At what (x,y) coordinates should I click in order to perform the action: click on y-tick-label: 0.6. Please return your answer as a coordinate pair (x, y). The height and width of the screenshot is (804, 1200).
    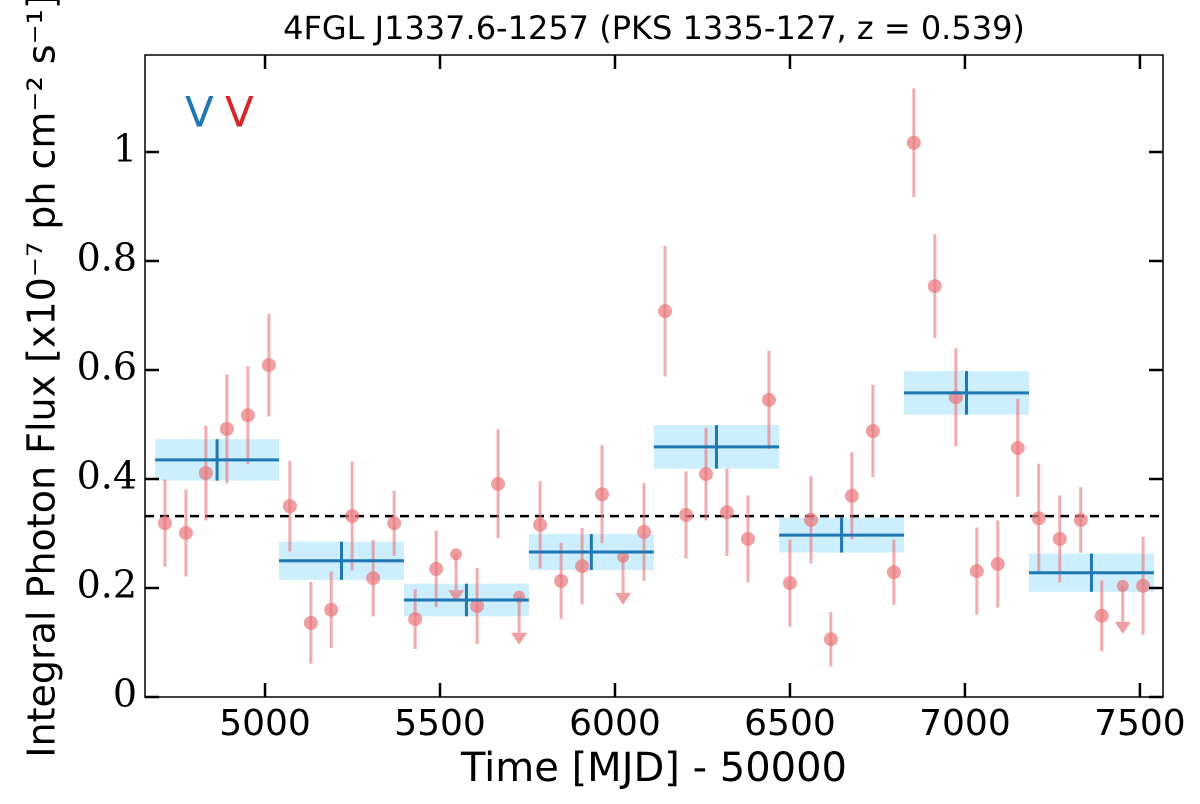
    Looking at the image, I should click on (107, 367).